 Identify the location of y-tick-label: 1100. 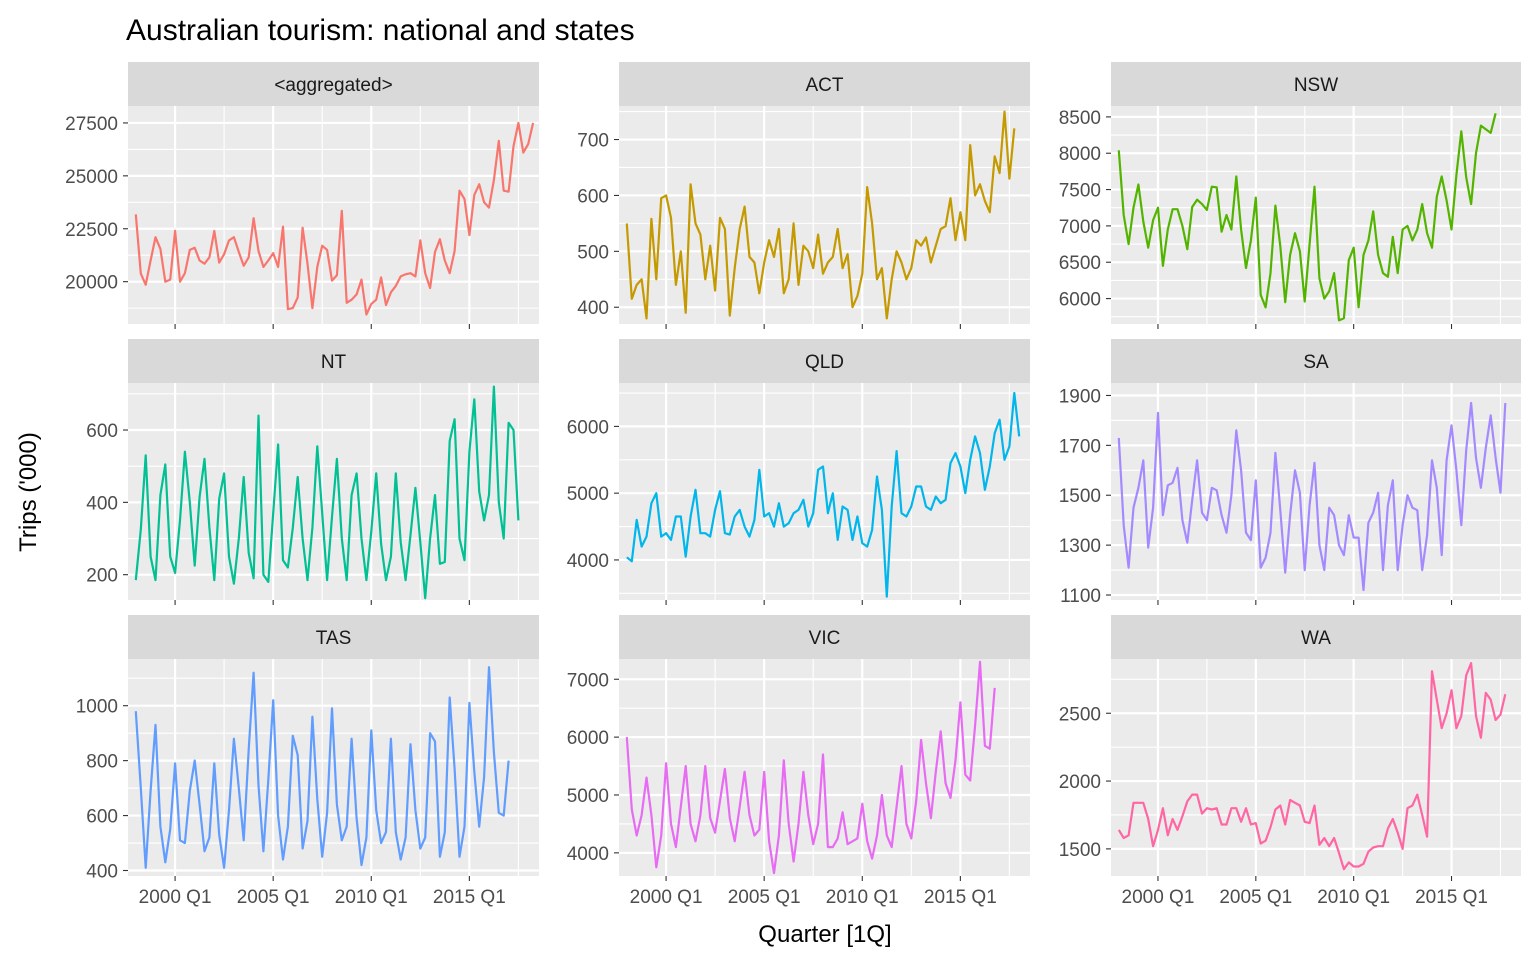
(1080, 596).